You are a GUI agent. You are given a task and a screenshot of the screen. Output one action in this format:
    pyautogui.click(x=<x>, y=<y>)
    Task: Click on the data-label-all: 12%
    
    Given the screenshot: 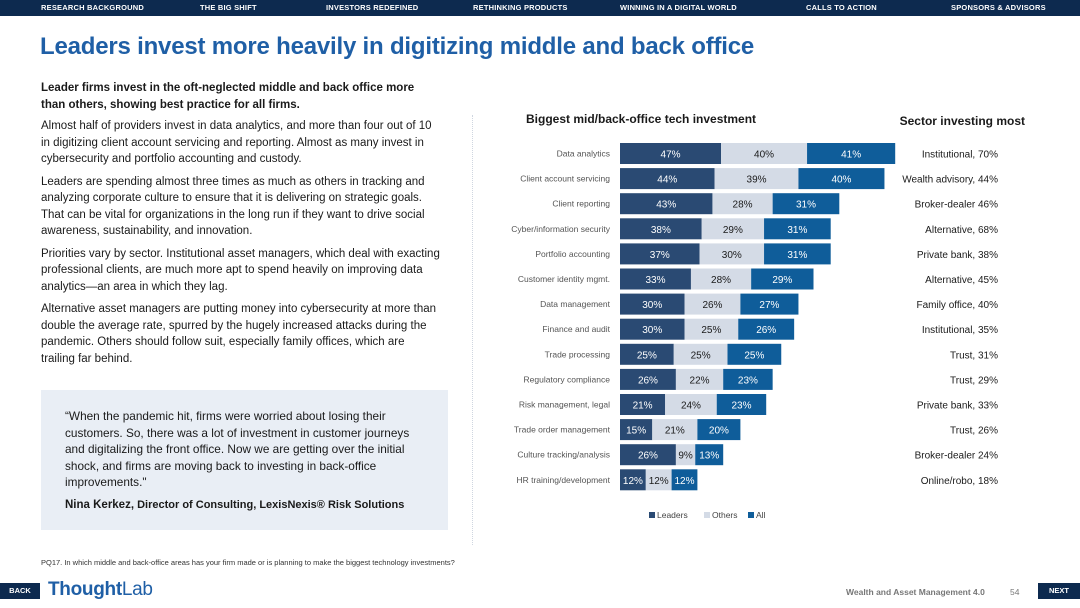 What is the action you would take?
    pyautogui.click(x=684, y=481)
    